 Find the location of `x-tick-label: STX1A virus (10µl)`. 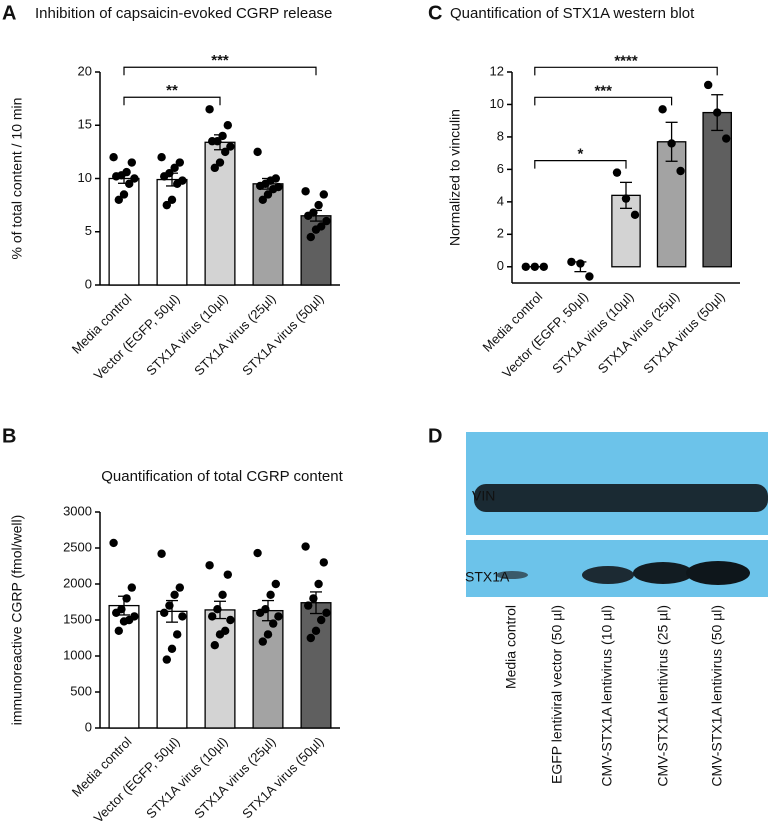

x-tick-label: STX1A virus (10µl) is located at coordinates (186, 334).